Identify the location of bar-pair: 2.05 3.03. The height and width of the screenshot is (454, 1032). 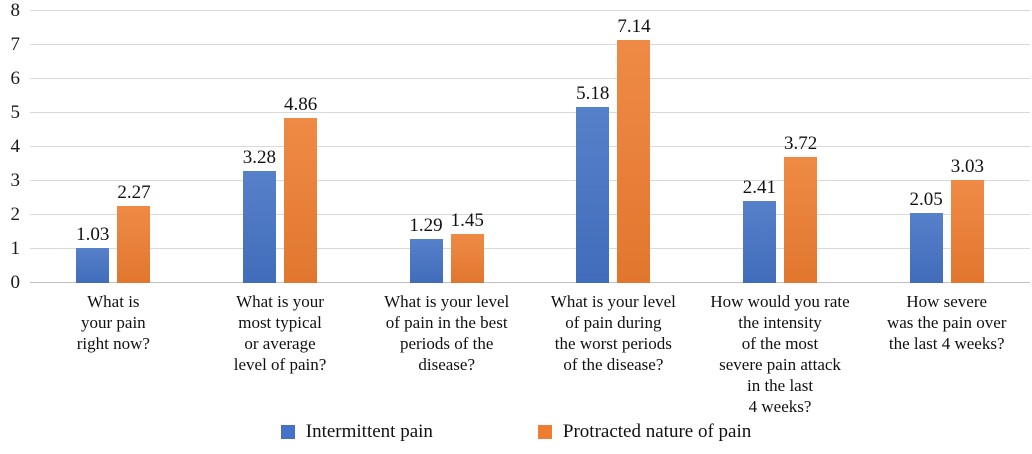
(946, 219).